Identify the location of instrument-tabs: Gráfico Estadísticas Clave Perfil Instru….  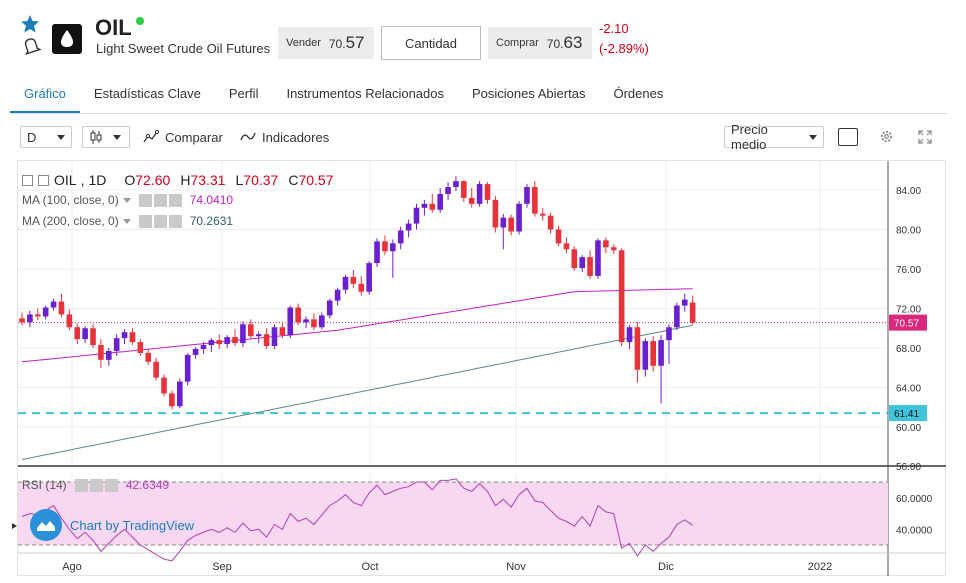
(479, 98).